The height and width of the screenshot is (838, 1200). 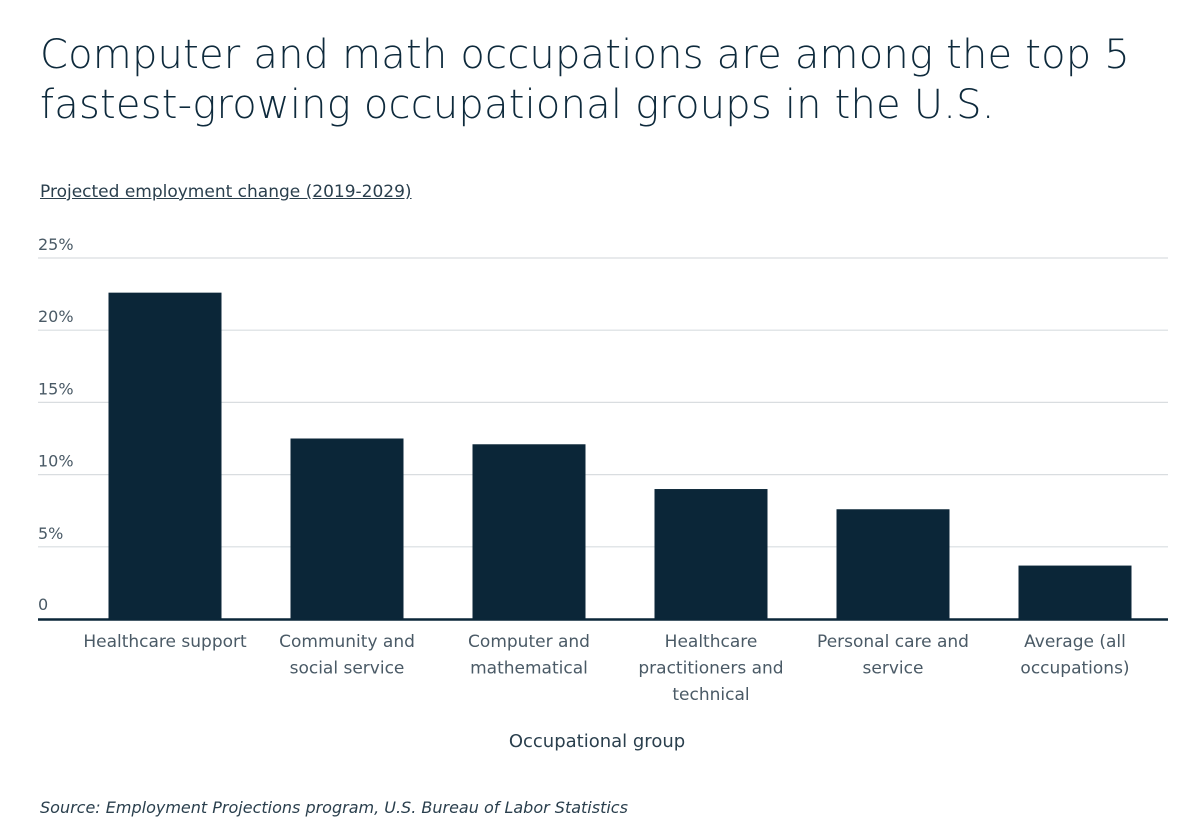 What do you see at coordinates (56, 424) in the screenshot?
I see `y-axis-ticks: 0 5% 10% 15% 20% 25%` at bounding box center [56, 424].